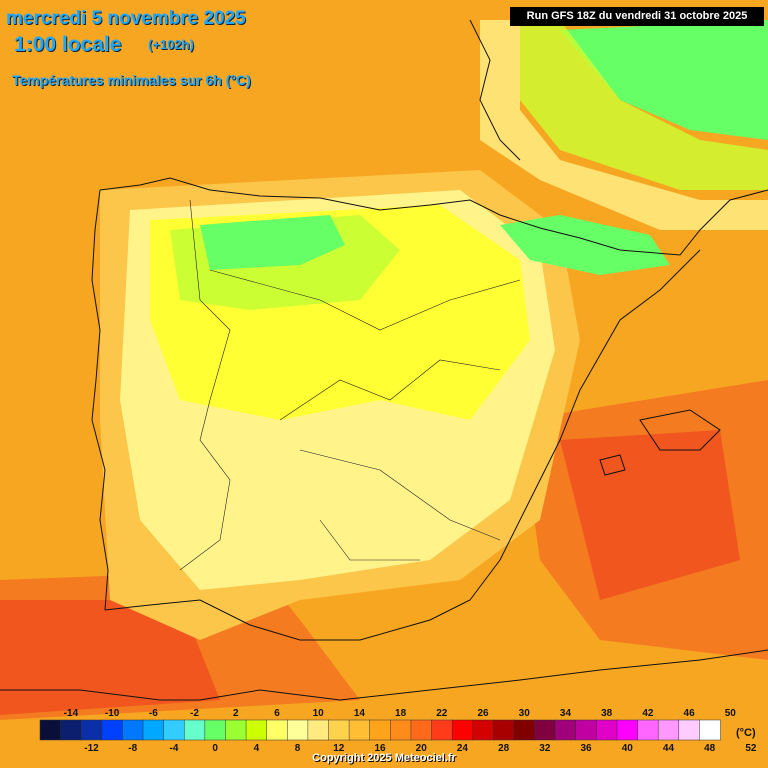 This screenshot has width=768, height=768. I want to click on land-green-northwest, so click(272, 242).